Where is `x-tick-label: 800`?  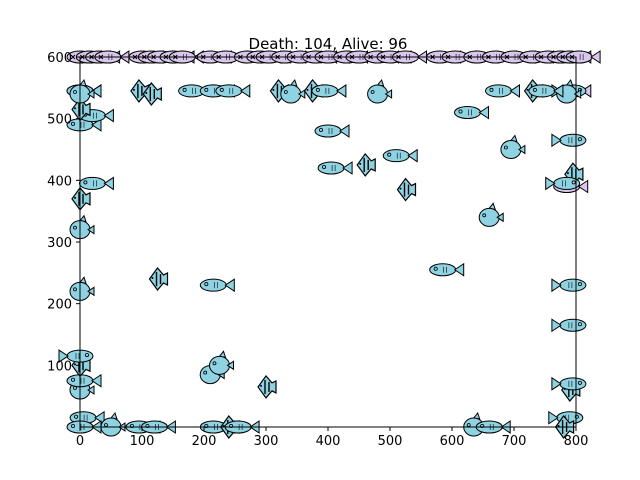
x-tick-label: 800 is located at coordinates (576, 441).